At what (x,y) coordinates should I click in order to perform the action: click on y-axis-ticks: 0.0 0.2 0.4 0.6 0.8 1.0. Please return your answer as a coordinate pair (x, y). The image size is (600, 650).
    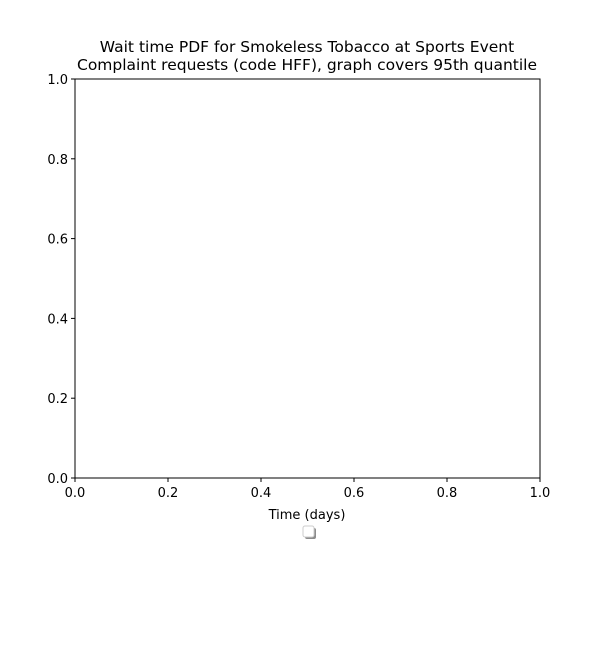
    Looking at the image, I should click on (61, 280).